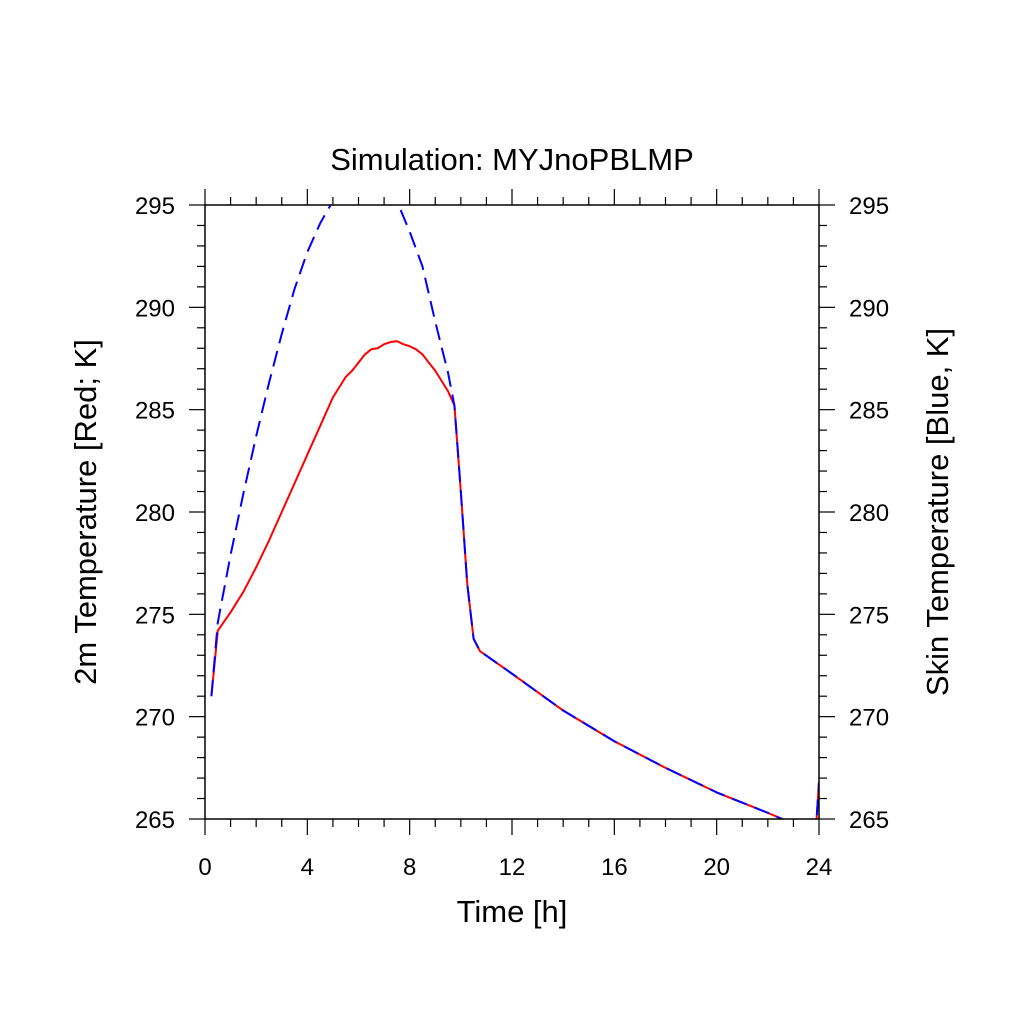 This screenshot has height=1024, width=1024. I want to click on y-tick-label-left: 290, so click(155, 308).